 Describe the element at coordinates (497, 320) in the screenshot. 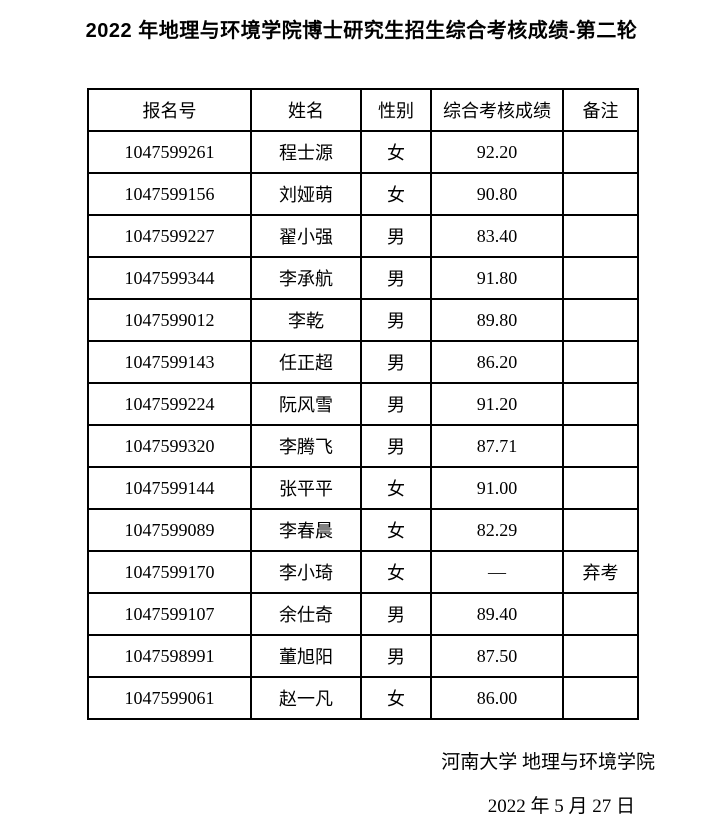

I see `cell-score: 89.80` at that location.